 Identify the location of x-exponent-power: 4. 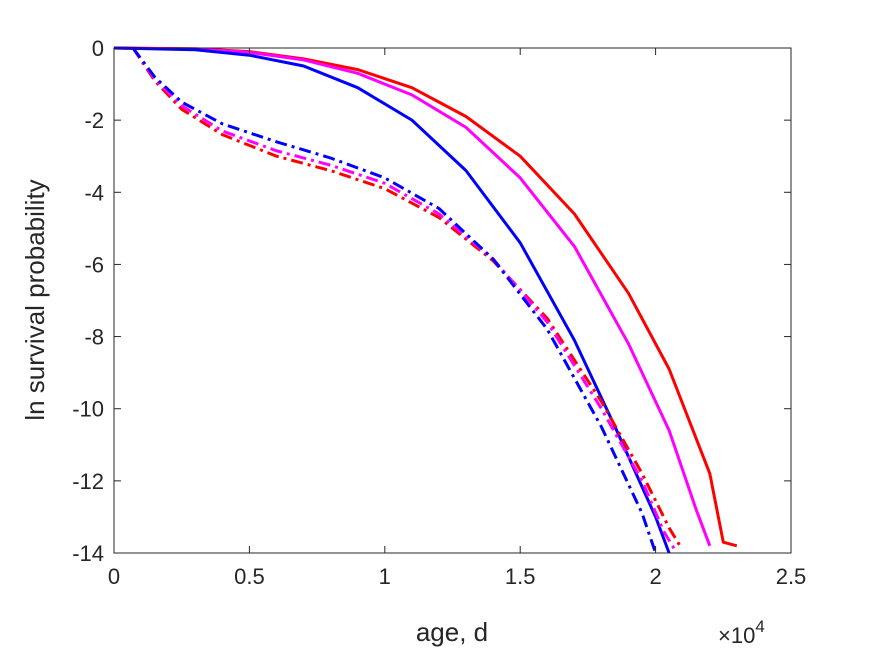
(759, 626).